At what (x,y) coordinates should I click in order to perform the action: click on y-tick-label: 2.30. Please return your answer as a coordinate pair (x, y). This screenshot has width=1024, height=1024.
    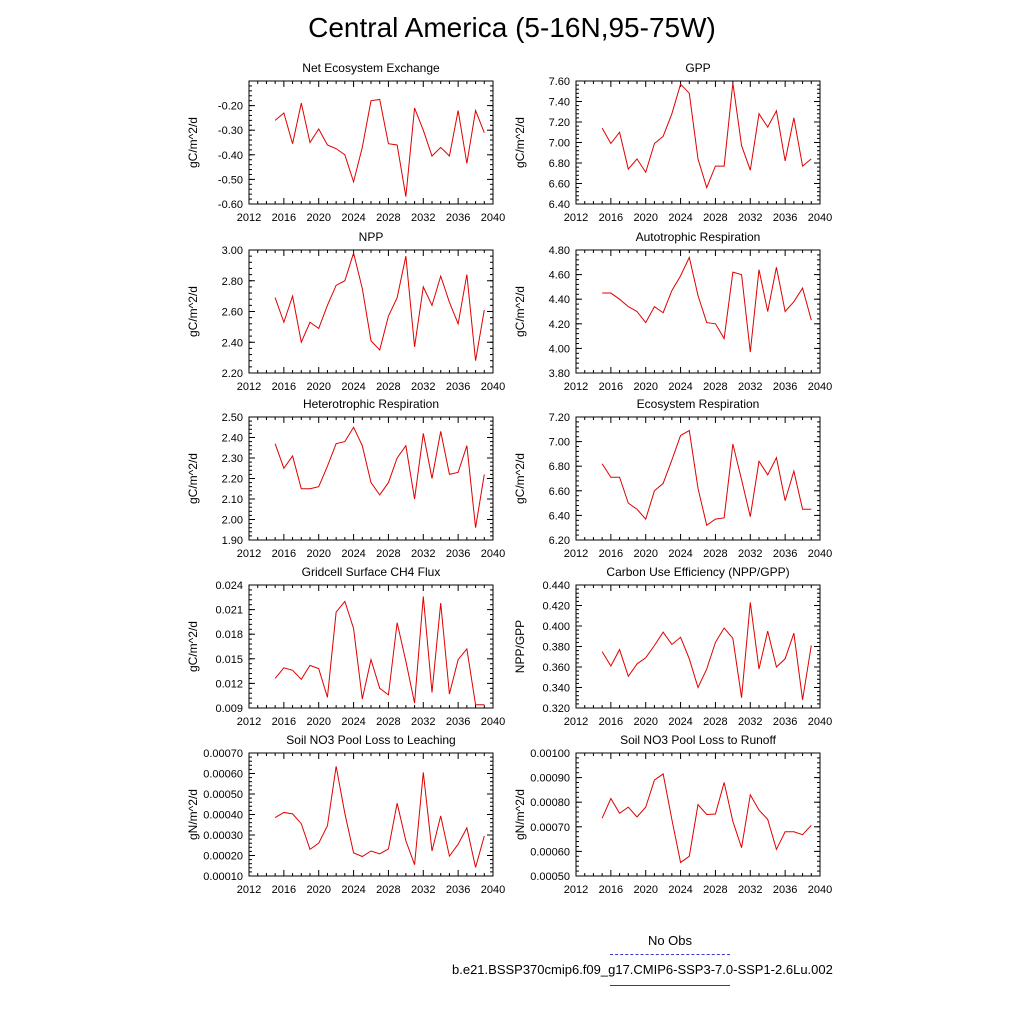
    Looking at the image, I should click on (232, 459).